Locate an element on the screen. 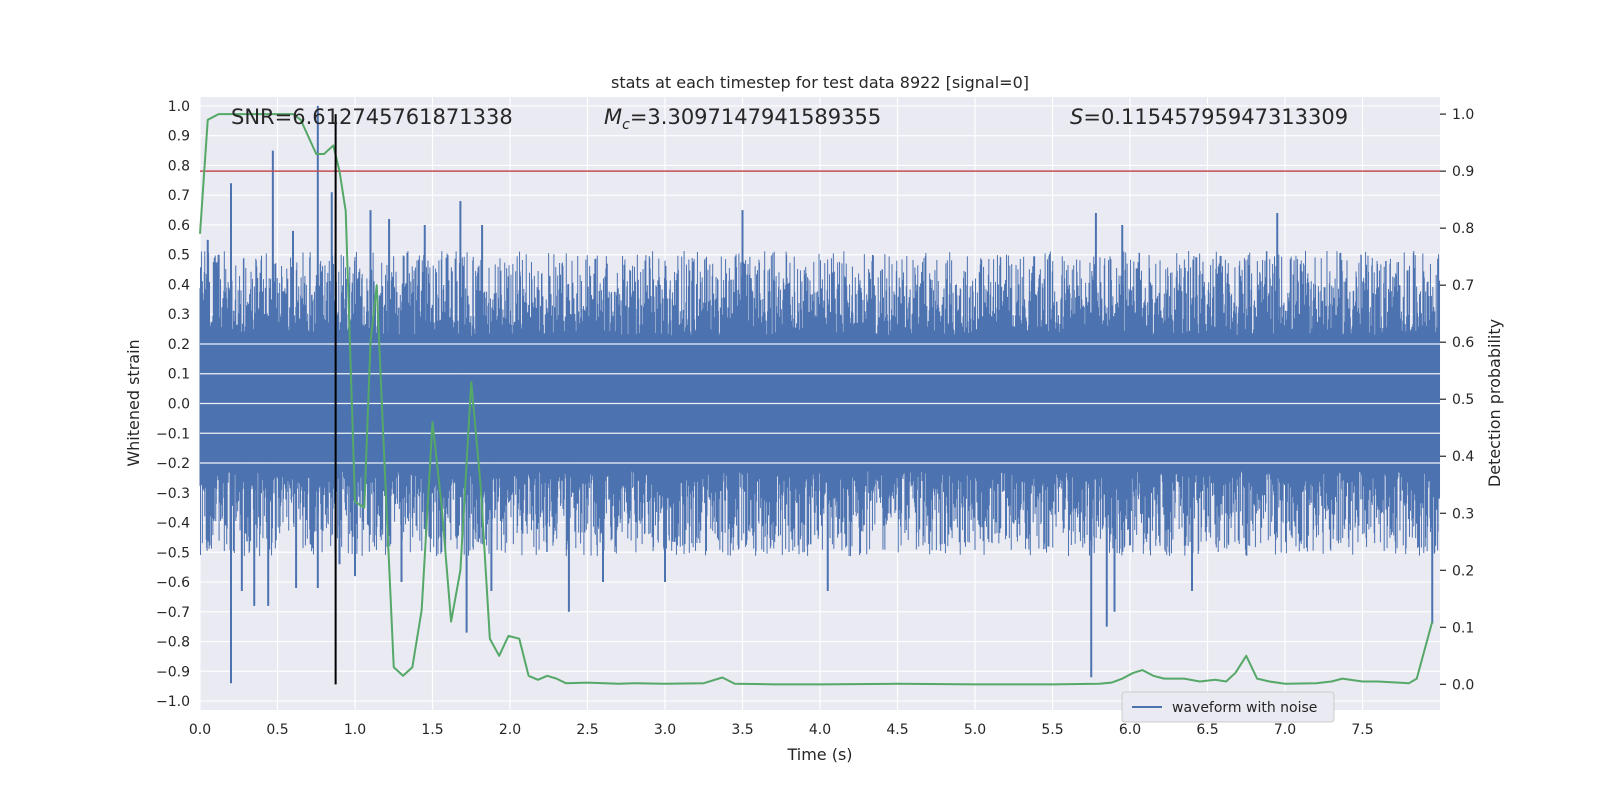  x-tick-label: 7.0 is located at coordinates (1285, 730).